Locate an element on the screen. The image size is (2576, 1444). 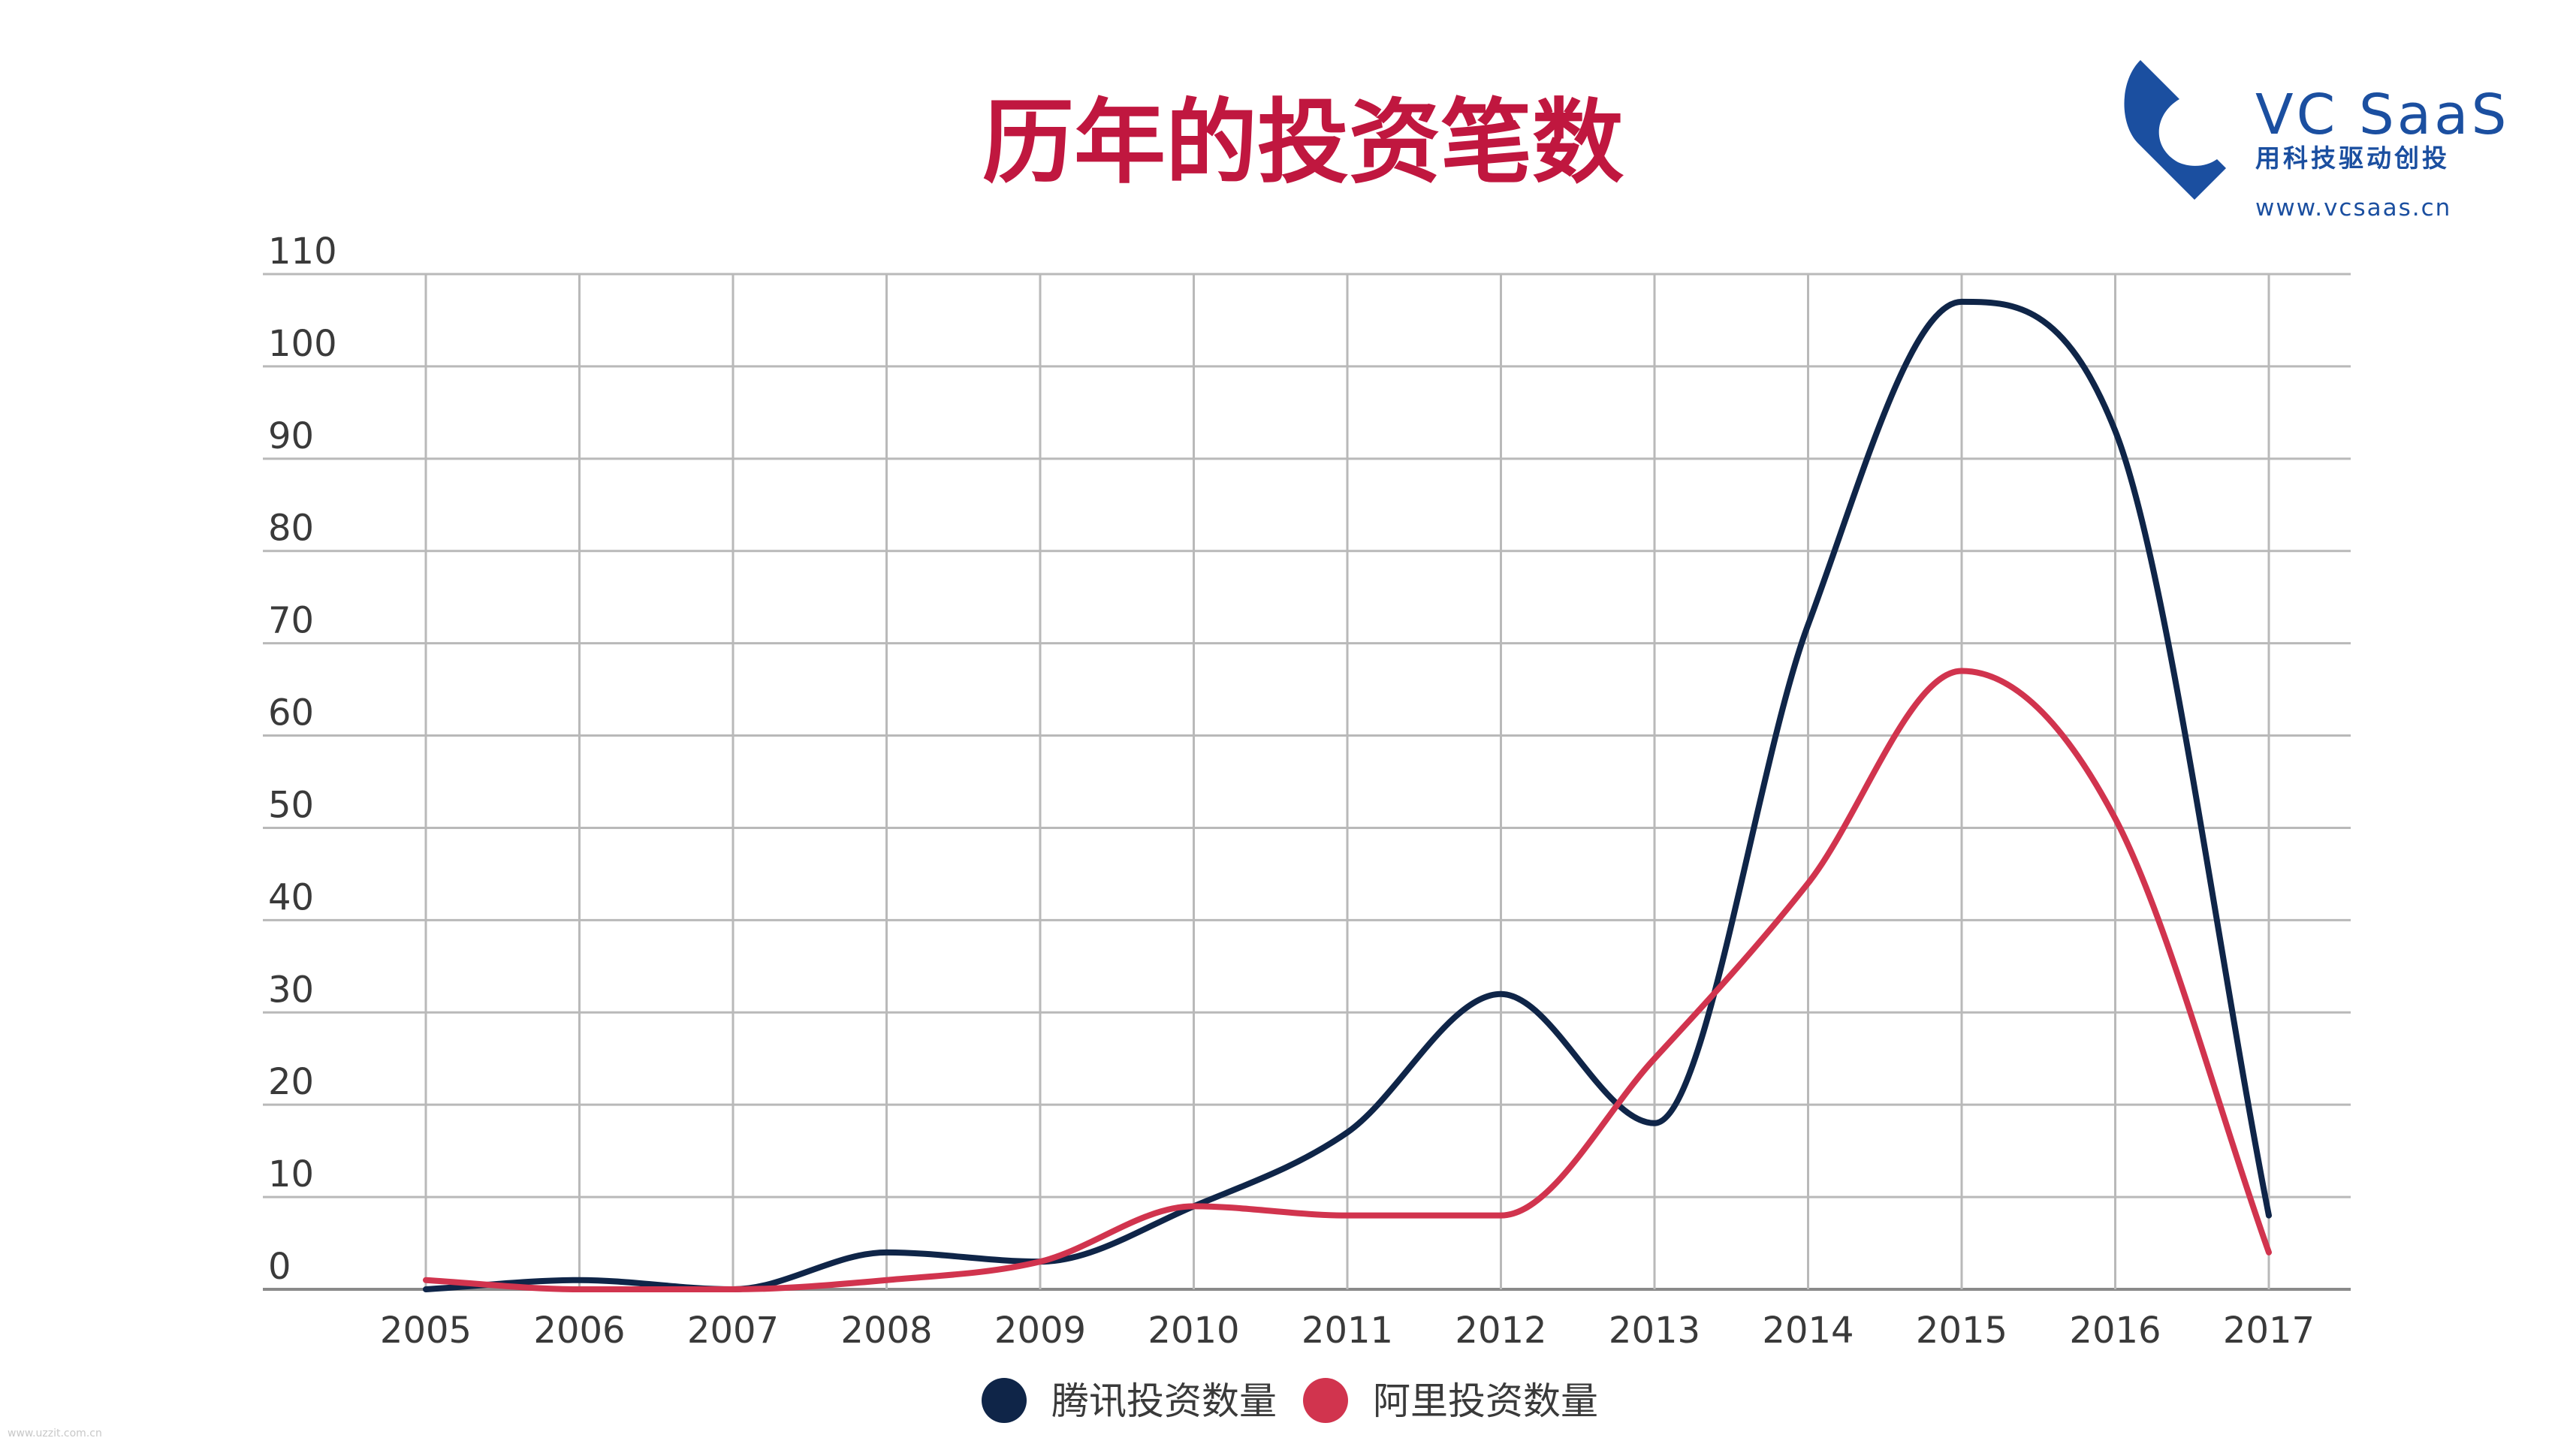
y-tick-label: 10 is located at coordinates (291, 1174).